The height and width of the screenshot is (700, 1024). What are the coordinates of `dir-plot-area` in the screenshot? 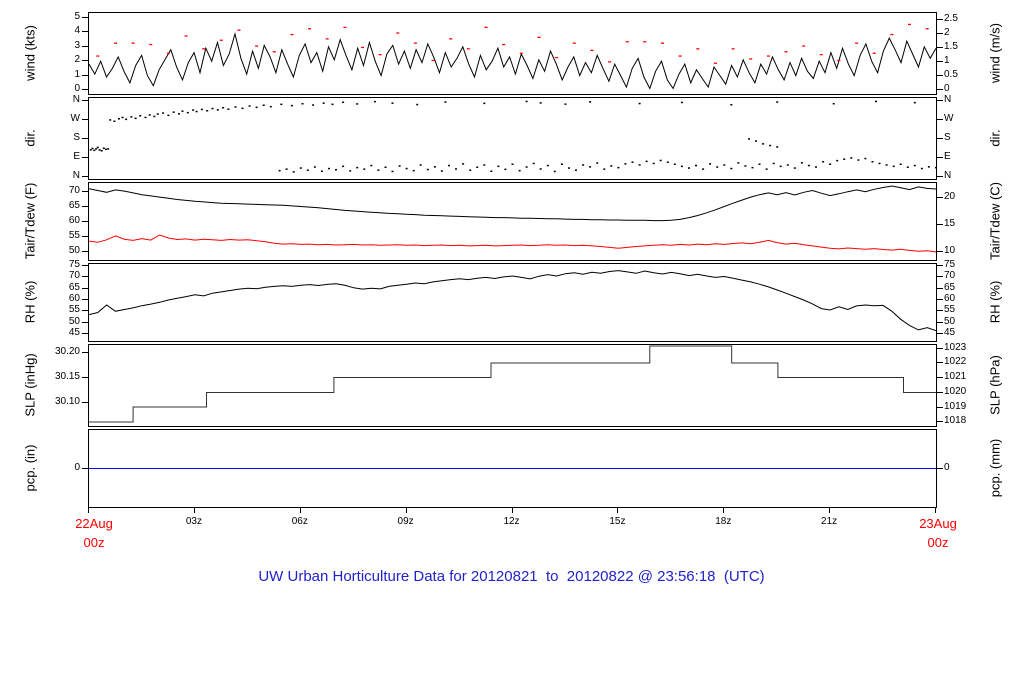 It's located at (512, 136).